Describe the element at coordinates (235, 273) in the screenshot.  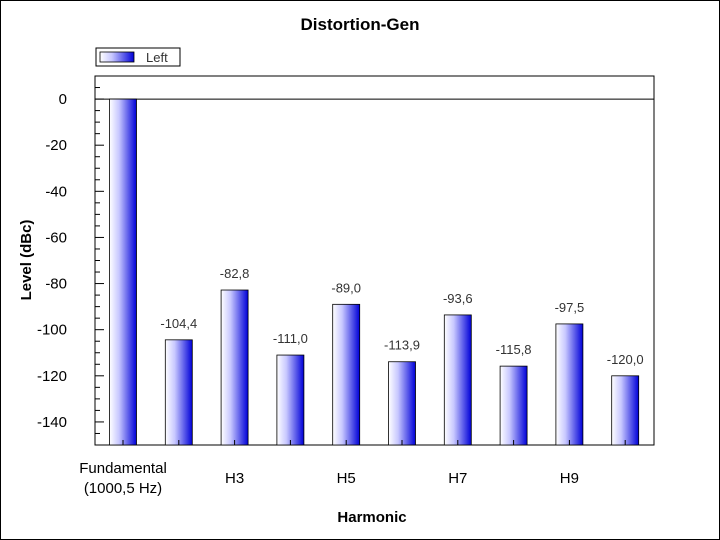
I see `data-label: -82,8` at that location.